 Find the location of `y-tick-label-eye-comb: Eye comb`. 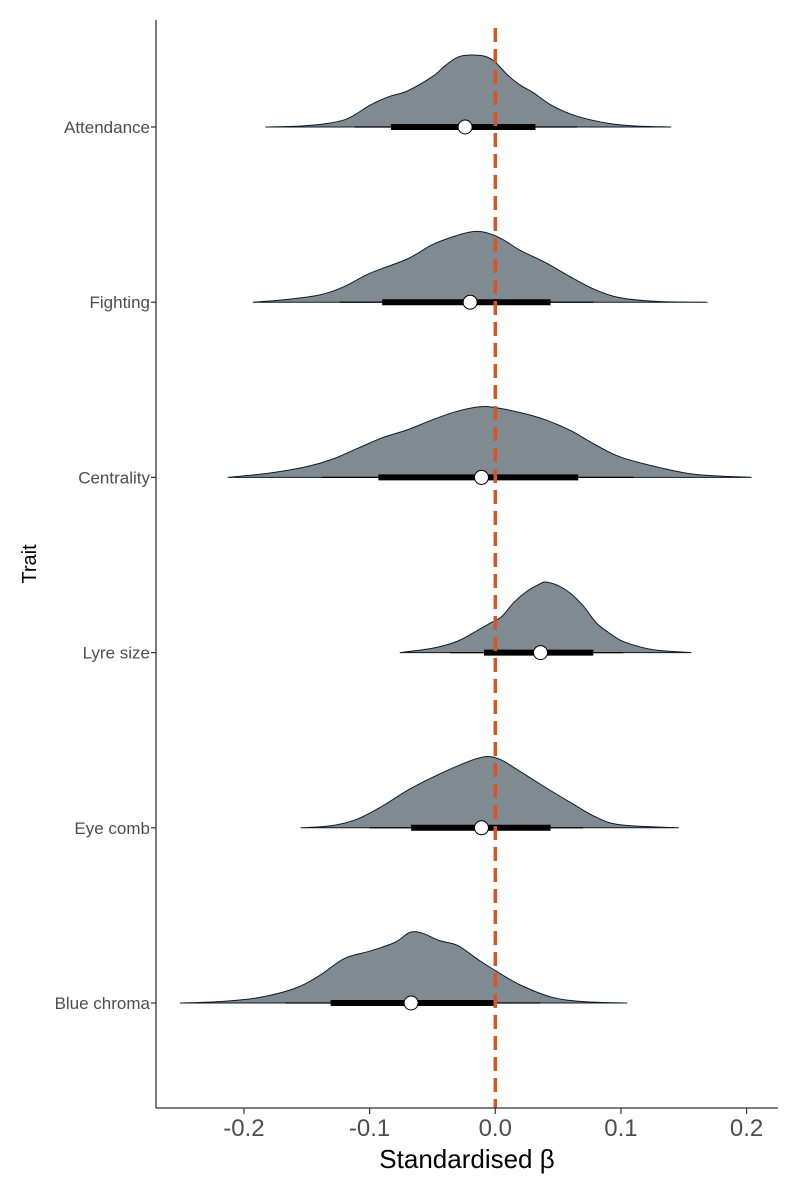

y-tick-label-eye-comb: Eye comb is located at coordinates (112, 828).